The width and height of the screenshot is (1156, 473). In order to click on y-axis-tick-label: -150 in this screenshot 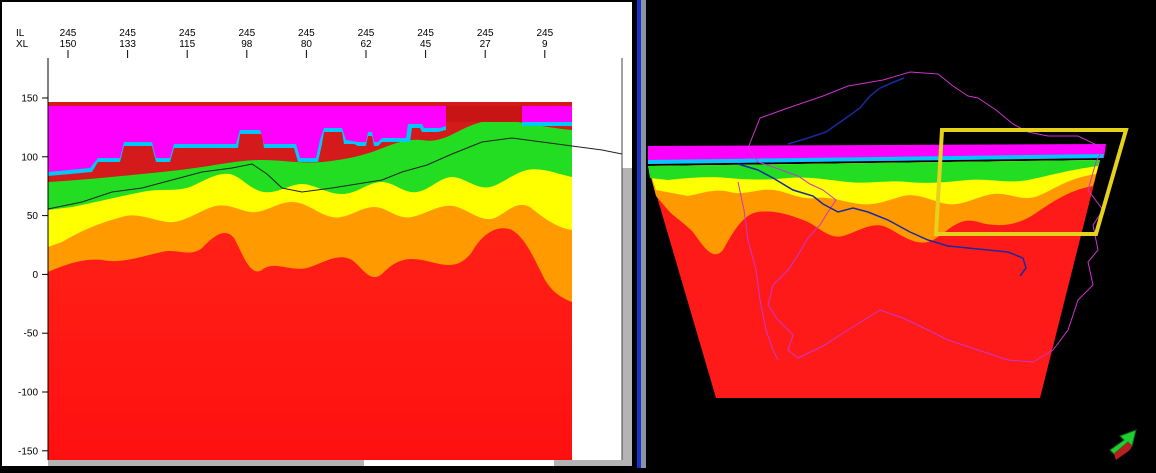, I will do `click(28, 451)`.